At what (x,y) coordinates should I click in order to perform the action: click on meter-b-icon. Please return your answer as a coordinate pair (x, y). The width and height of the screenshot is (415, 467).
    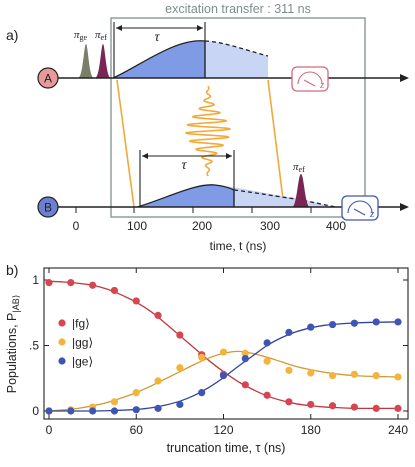
    Looking at the image, I should click on (360, 207).